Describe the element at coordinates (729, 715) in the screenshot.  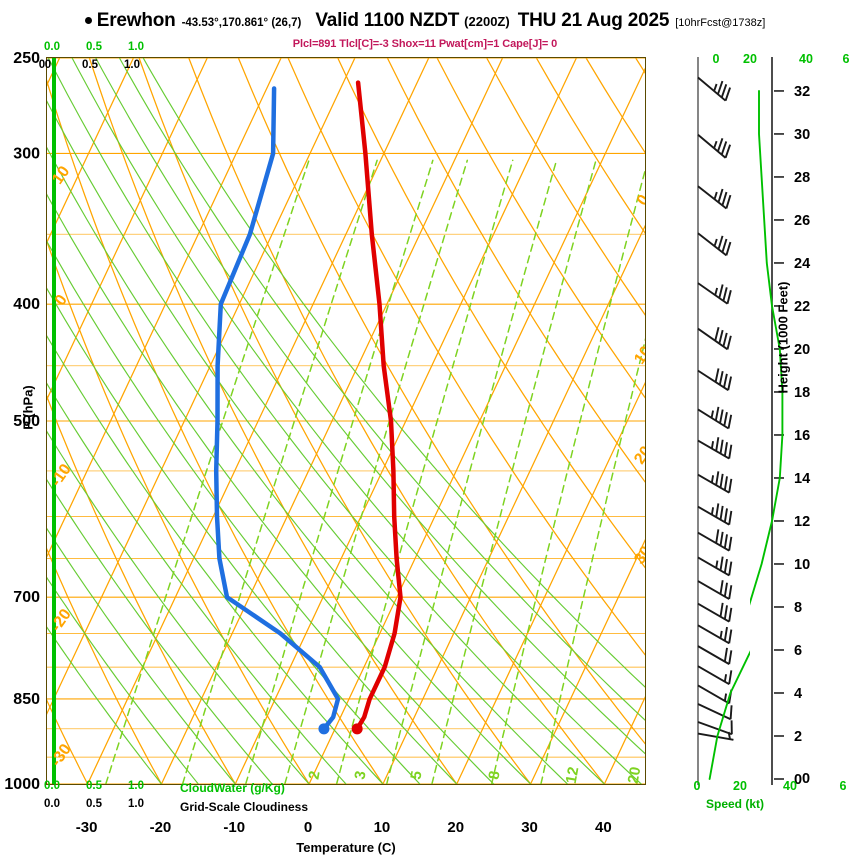
I see `speed-profile-curve` at that location.